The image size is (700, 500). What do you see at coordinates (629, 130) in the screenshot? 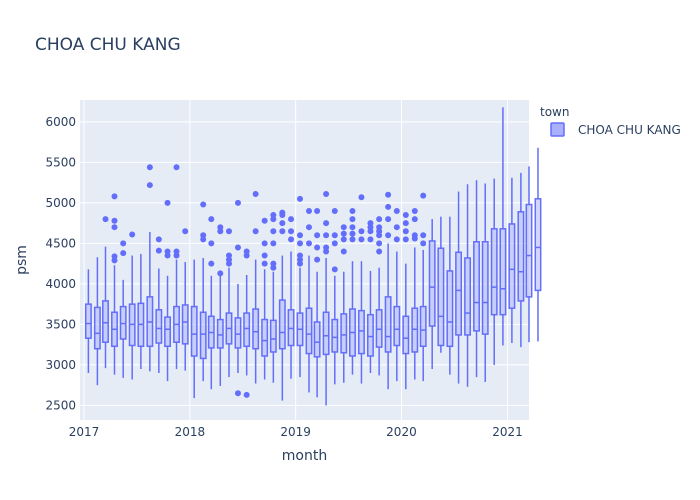
I see `legend-entry-label: CHOA CHU KANG` at bounding box center [629, 130].